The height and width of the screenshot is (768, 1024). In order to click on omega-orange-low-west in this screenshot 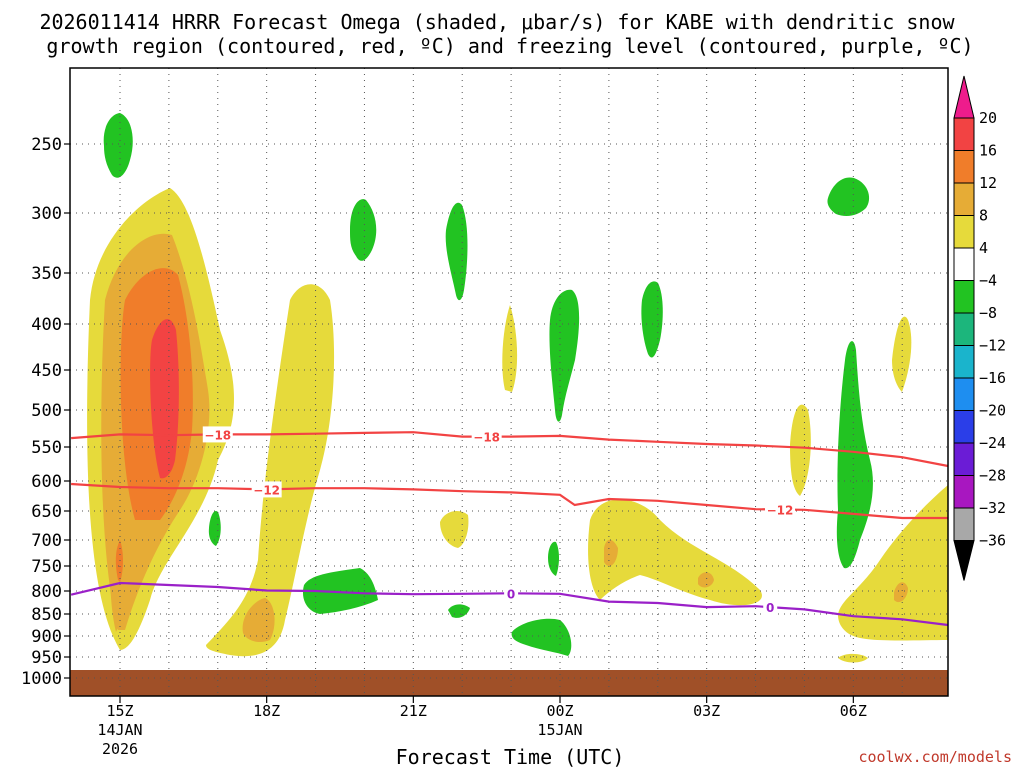, I will do `click(119, 561)`.